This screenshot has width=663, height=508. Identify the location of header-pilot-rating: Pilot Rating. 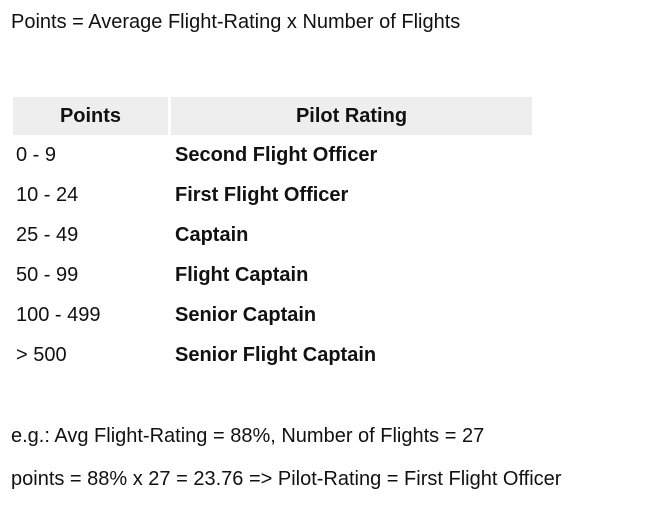
(351, 116).